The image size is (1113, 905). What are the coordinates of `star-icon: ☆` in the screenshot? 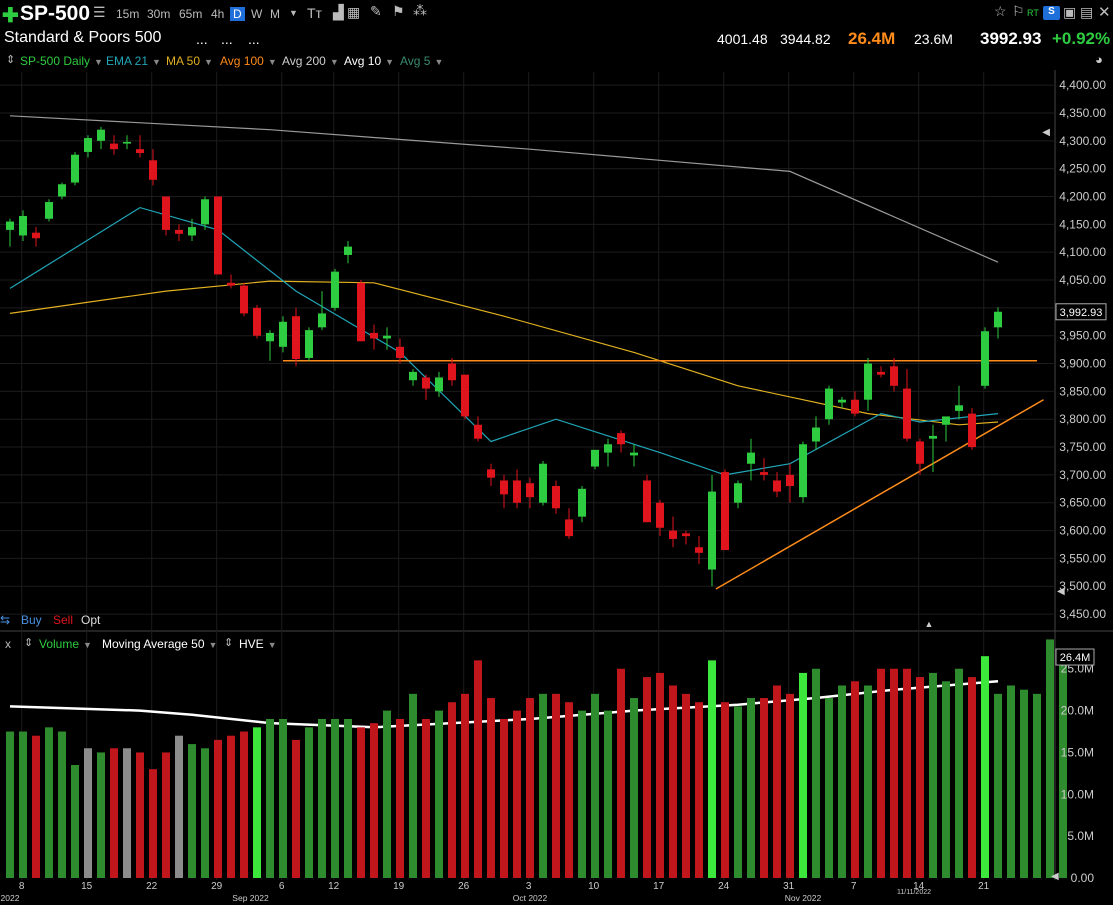 It's located at (1000, 11).